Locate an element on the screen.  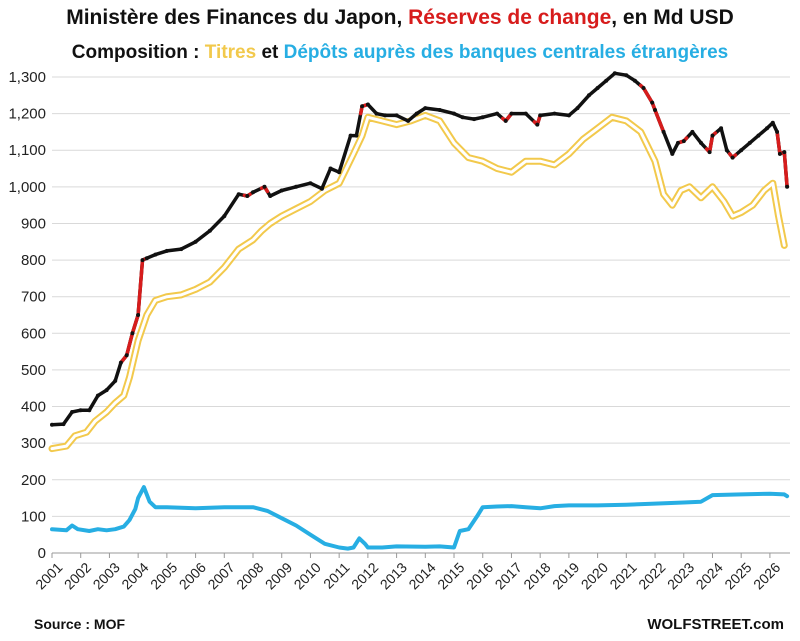
x-tick-label: 2020 is located at coordinates (594, 575).